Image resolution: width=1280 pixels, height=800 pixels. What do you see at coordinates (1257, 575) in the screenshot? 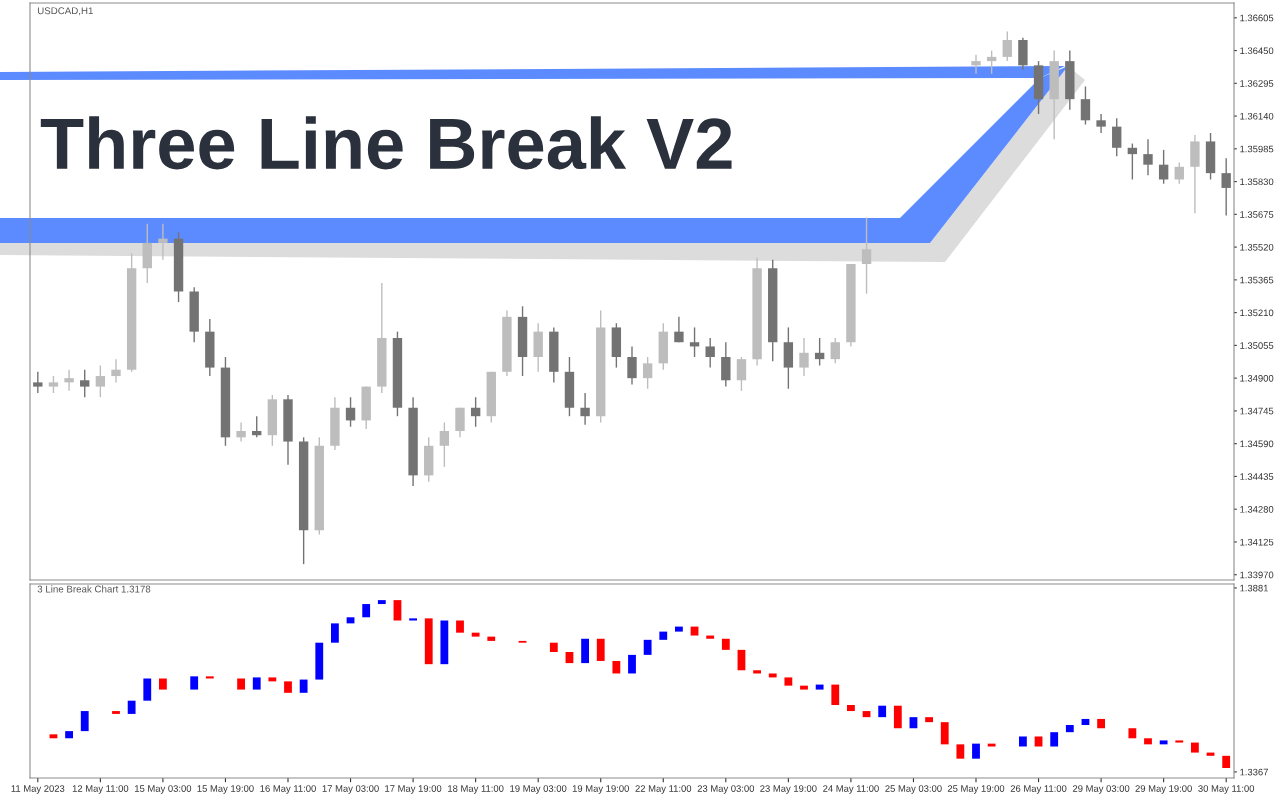
I see `y-tick-label: 1.33970` at bounding box center [1257, 575].